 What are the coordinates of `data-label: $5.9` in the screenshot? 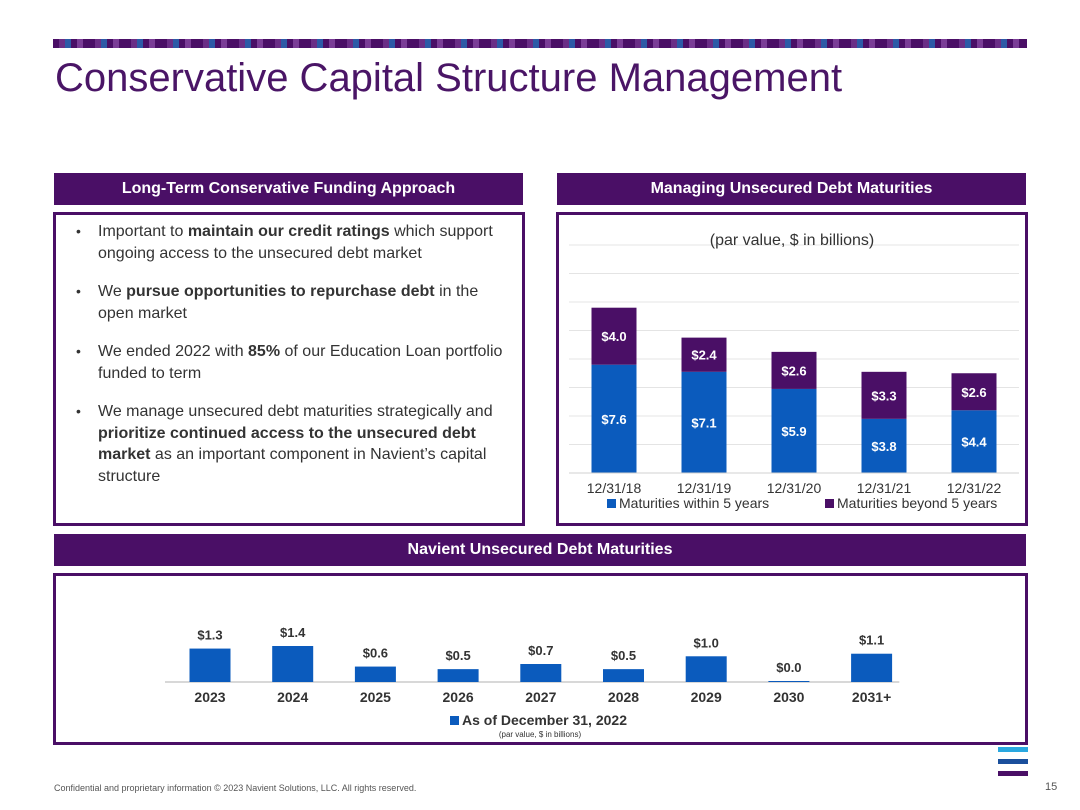 It's located at (793, 431).